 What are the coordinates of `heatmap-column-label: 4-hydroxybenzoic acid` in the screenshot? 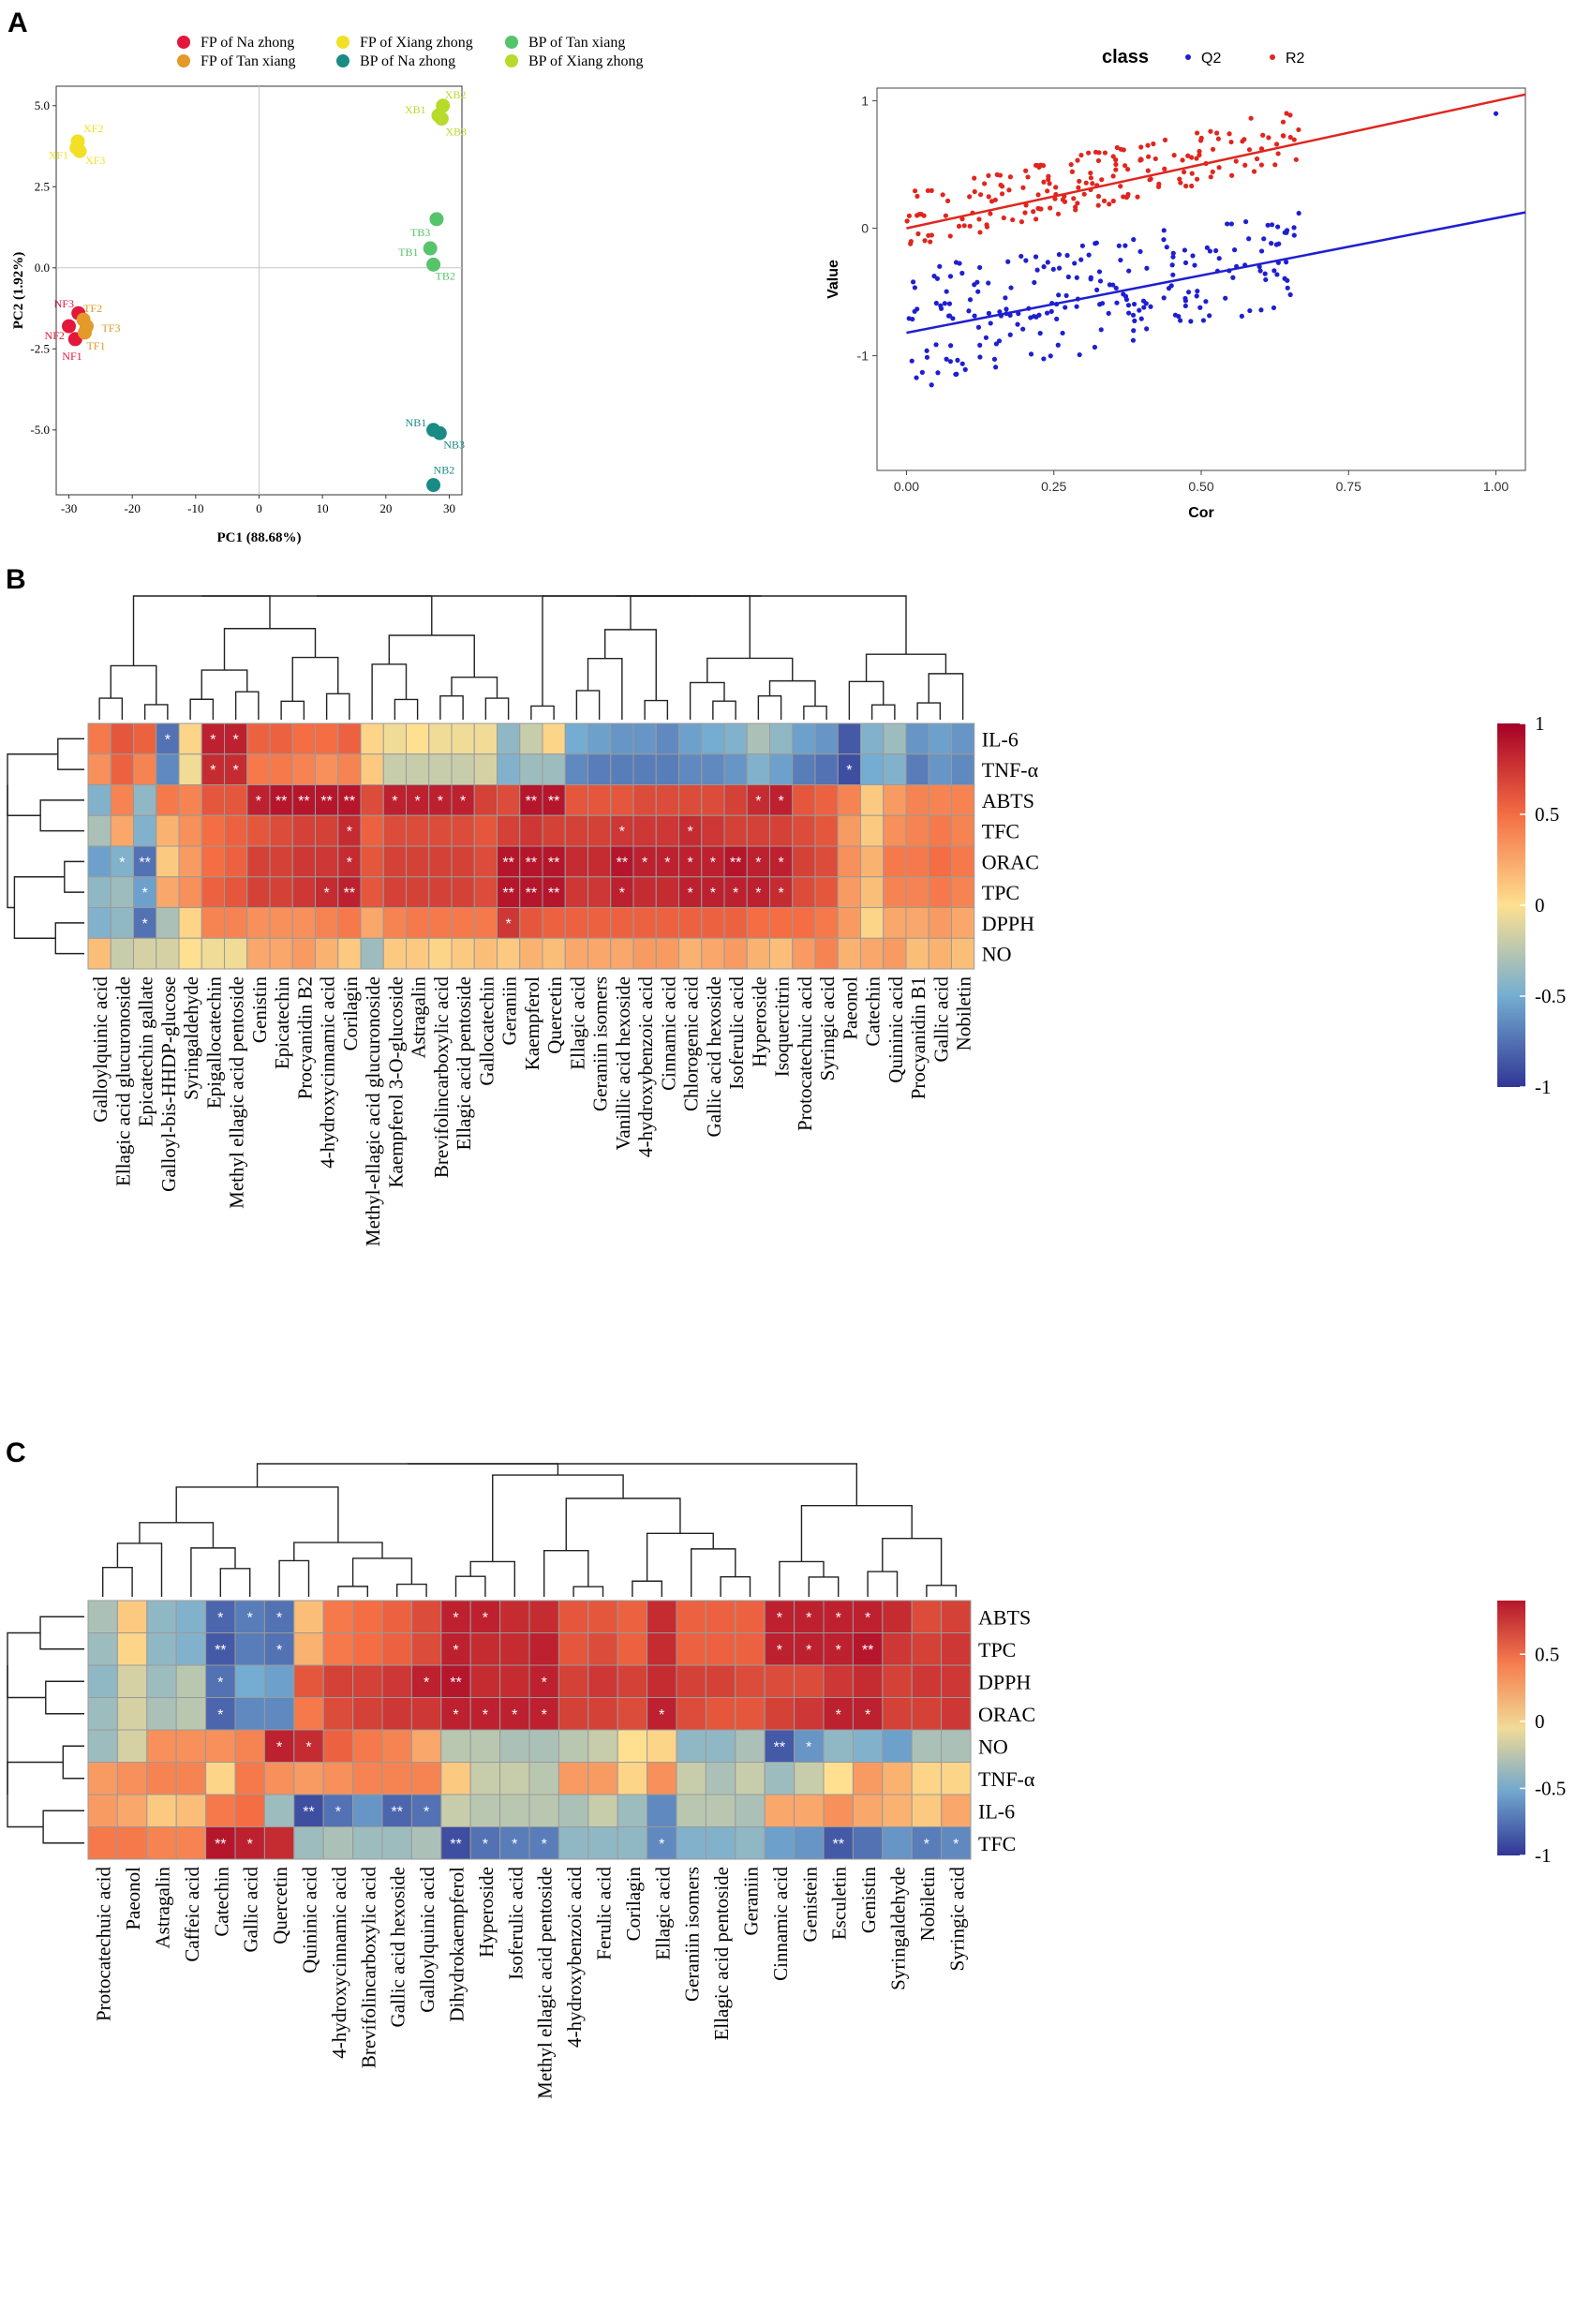 It's located at (574, 1957).